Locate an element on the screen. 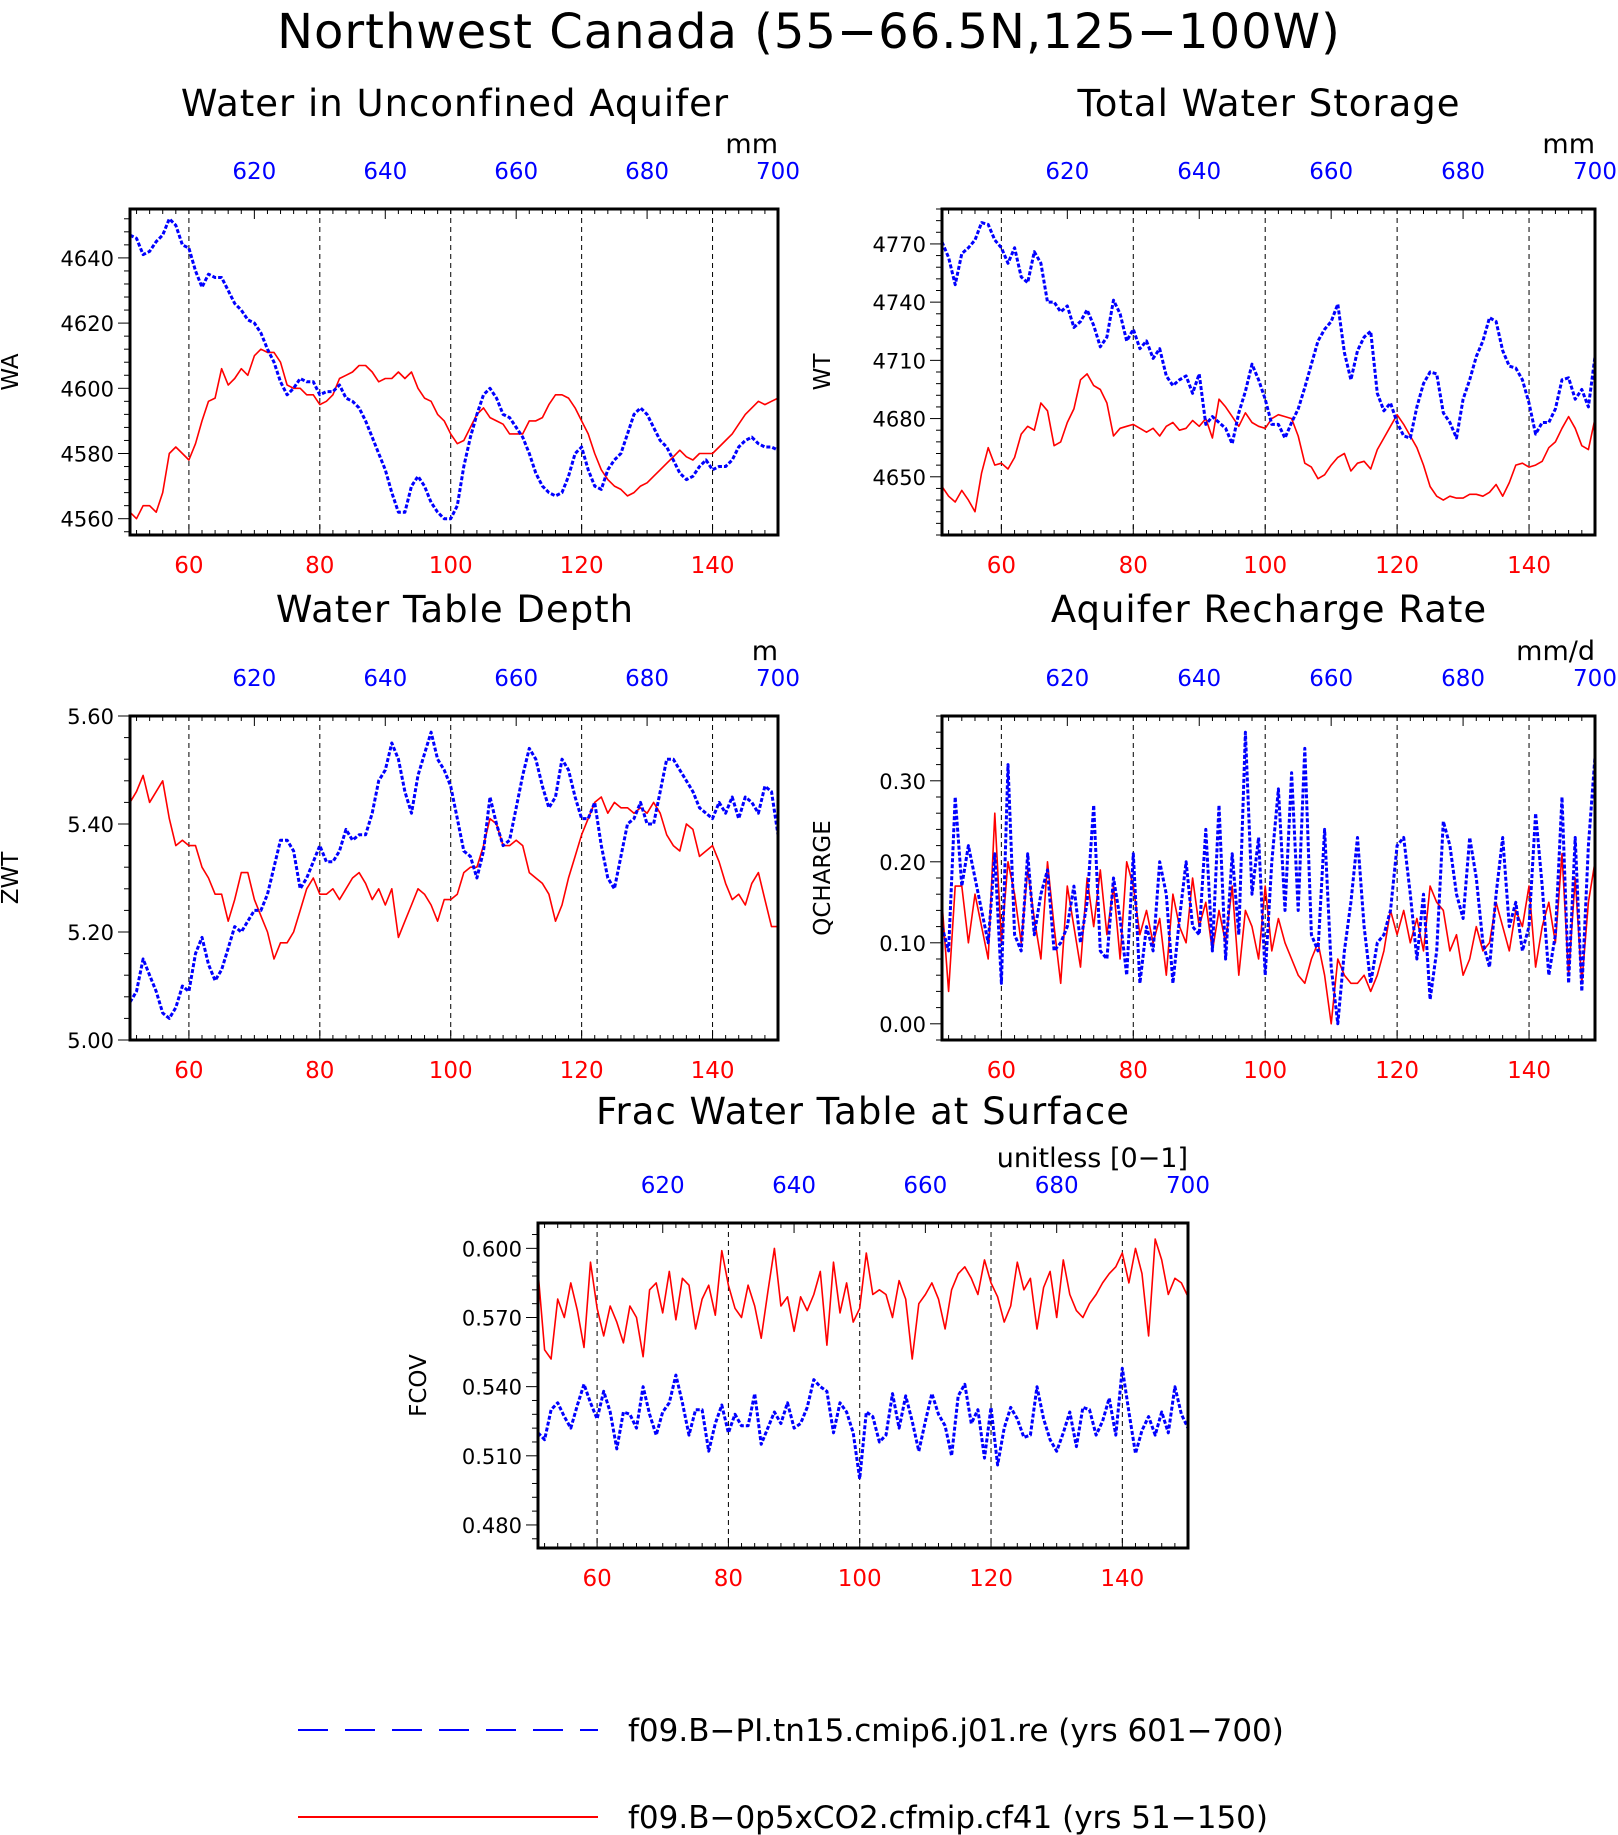  p1-xtick-label-top: 700 is located at coordinates (778, 172).